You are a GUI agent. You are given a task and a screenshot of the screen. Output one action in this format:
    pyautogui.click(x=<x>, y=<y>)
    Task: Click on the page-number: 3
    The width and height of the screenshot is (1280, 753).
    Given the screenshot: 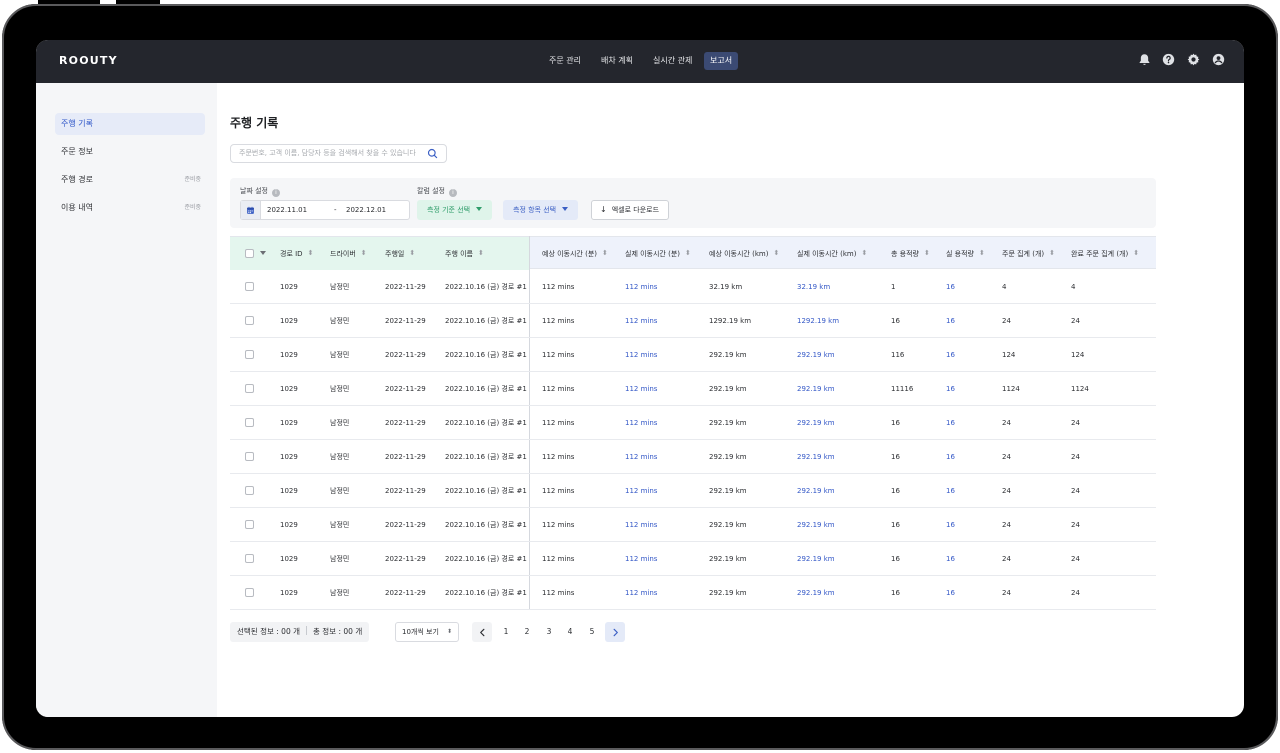 What is the action you would take?
    pyautogui.click(x=549, y=631)
    